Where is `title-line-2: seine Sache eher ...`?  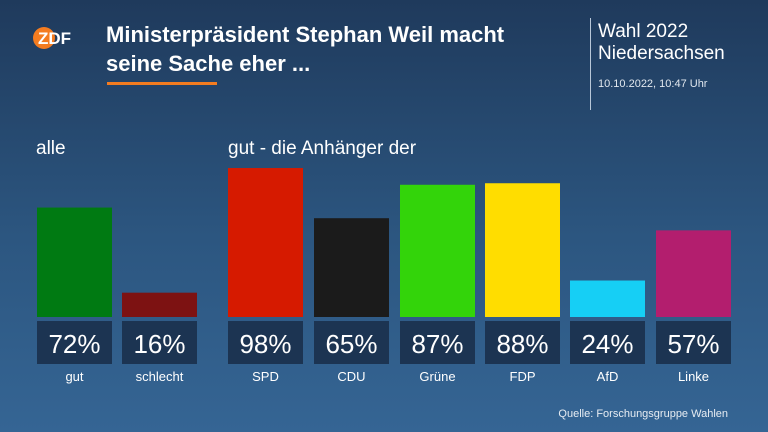
title-line-2: seine Sache eher ... is located at coordinates (208, 63).